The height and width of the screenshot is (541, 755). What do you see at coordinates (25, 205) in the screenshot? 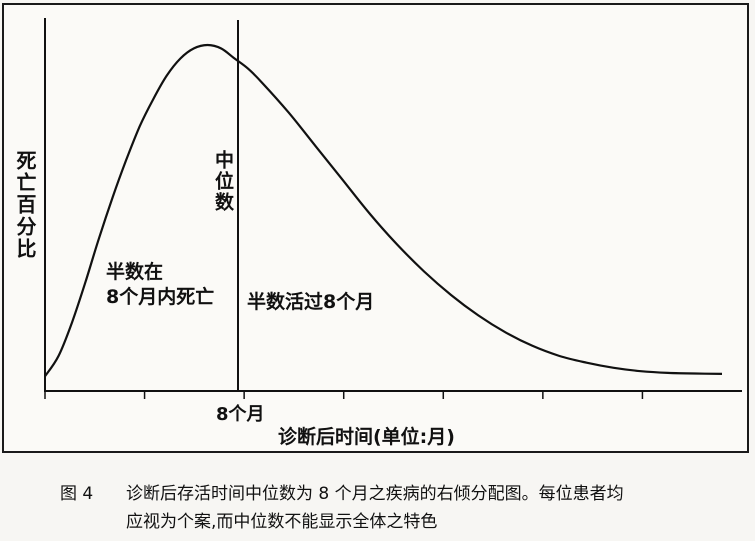
I see `y-axis-label: 死亡百分比` at bounding box center [25, 205].